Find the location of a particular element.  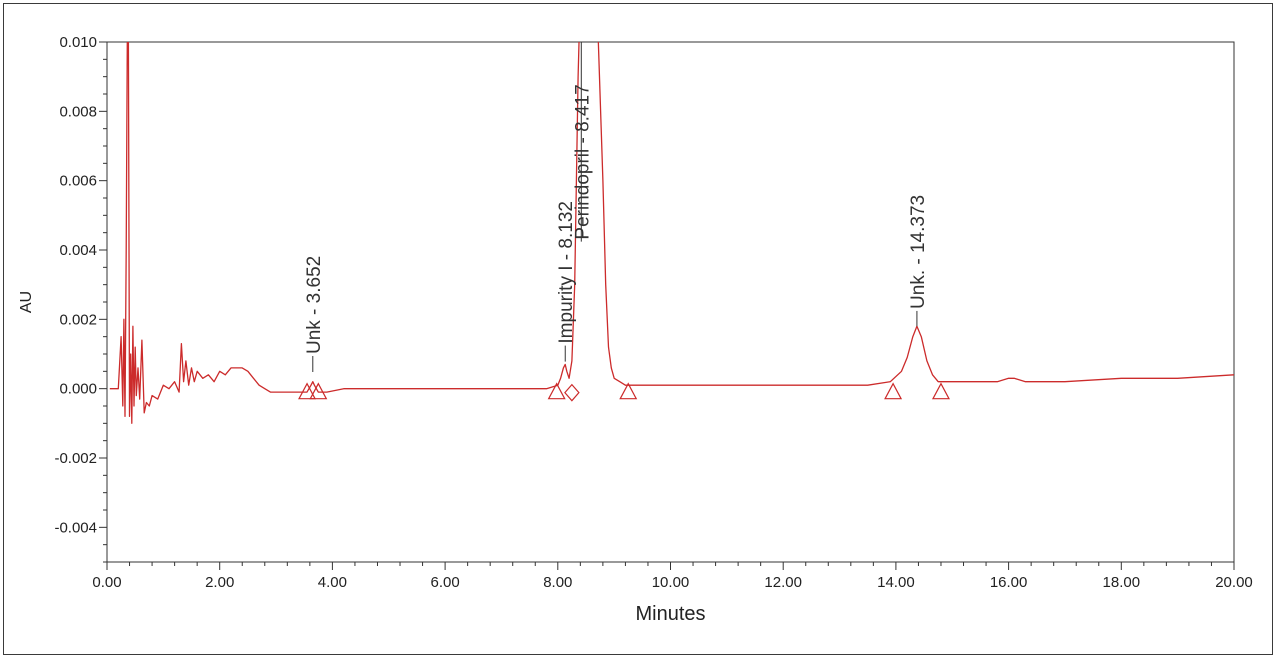

y-tick-label: -0.002 is located at coordinates (75, 458).